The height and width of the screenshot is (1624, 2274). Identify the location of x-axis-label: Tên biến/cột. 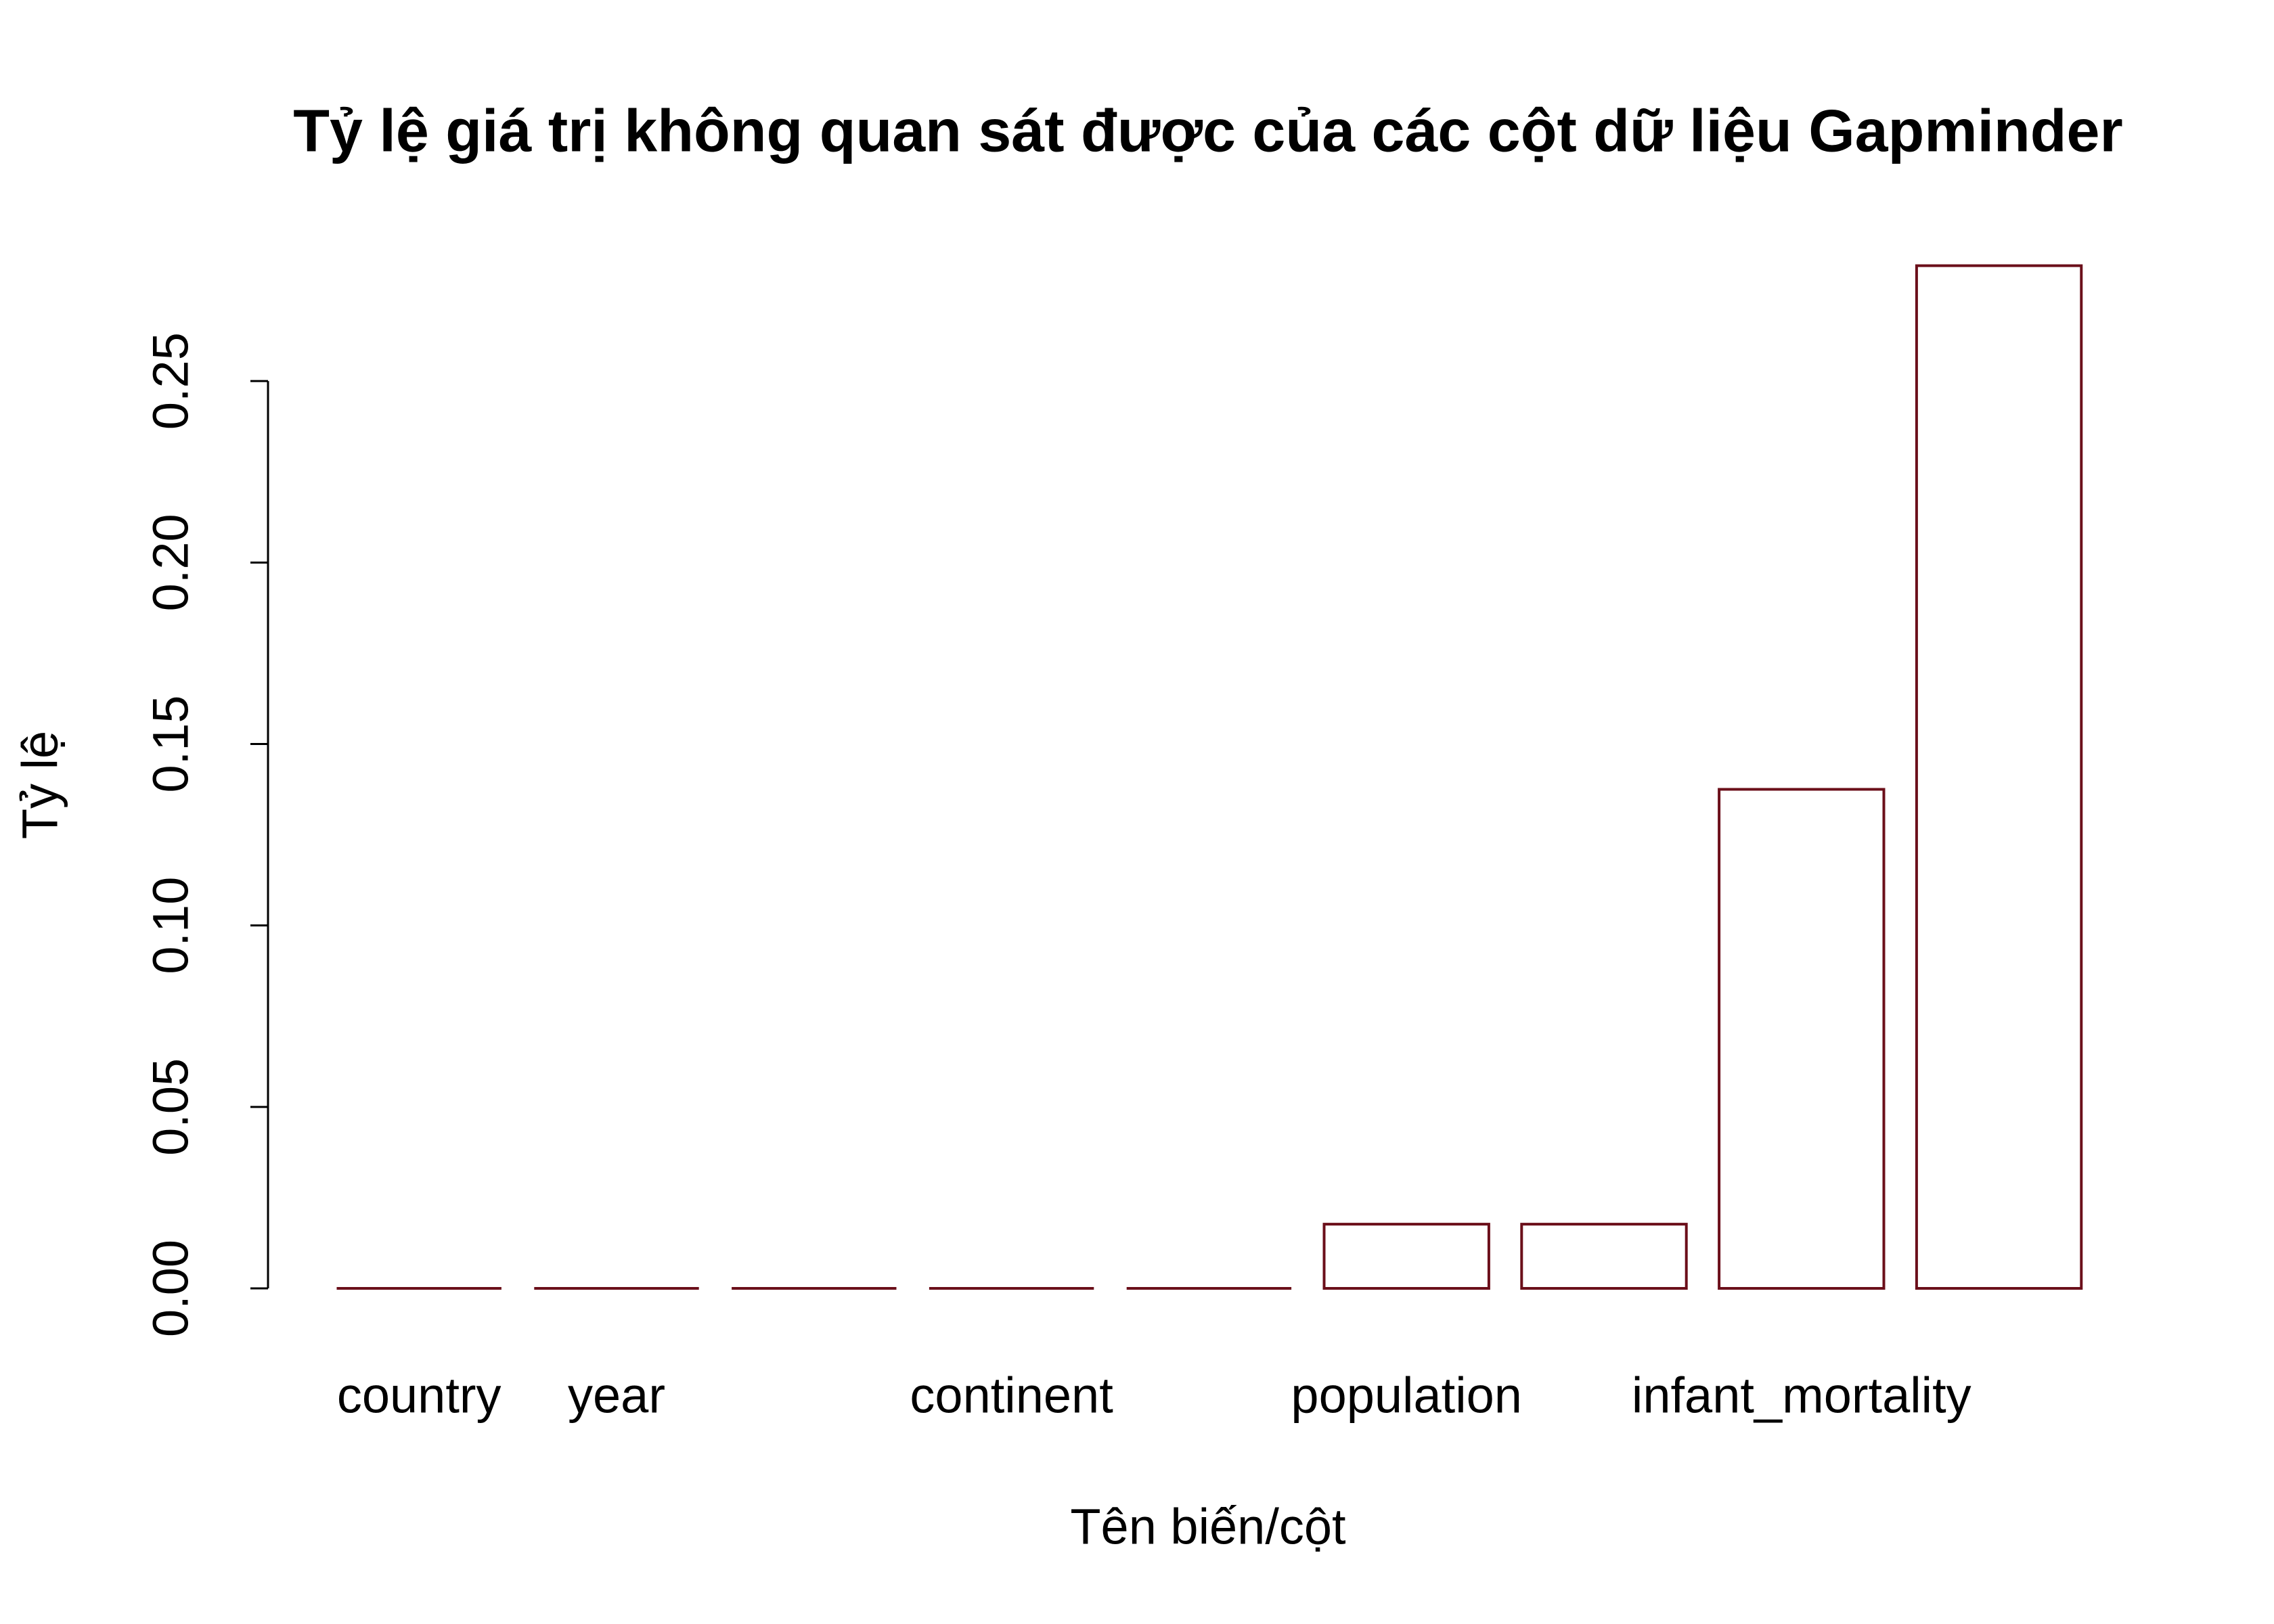
(1208, 1527).